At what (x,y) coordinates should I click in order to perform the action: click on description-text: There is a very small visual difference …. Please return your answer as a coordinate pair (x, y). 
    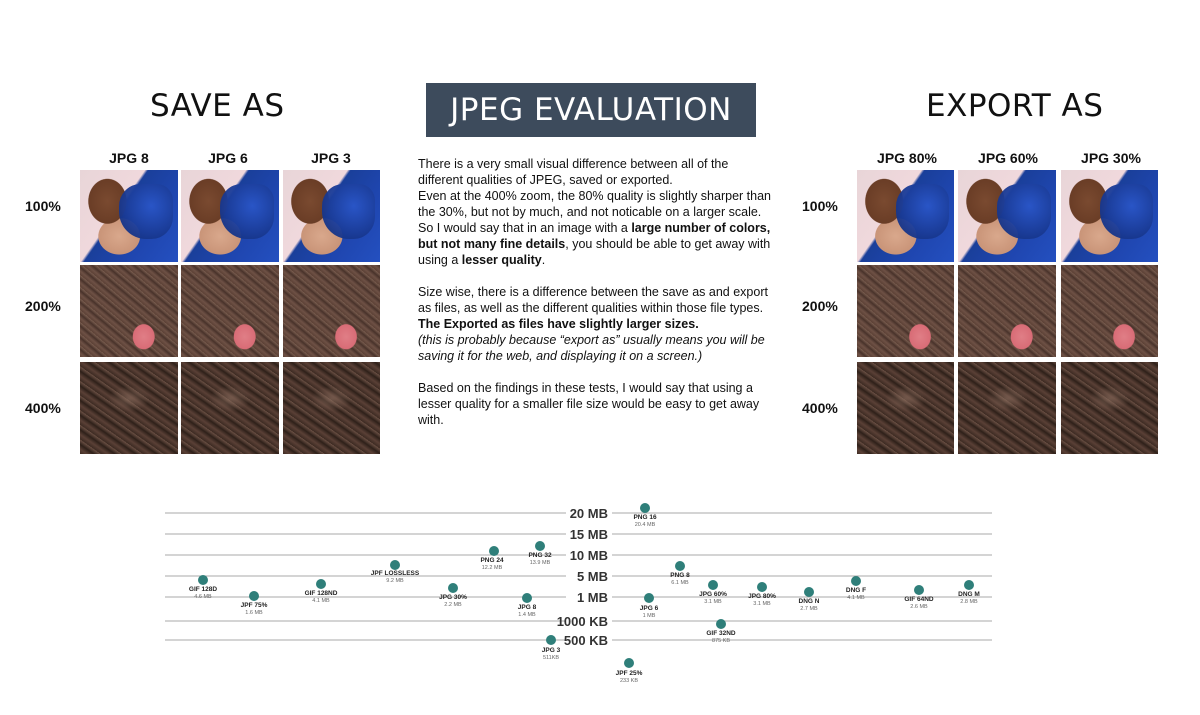
    Looking at the image, I should click on (596, 292).